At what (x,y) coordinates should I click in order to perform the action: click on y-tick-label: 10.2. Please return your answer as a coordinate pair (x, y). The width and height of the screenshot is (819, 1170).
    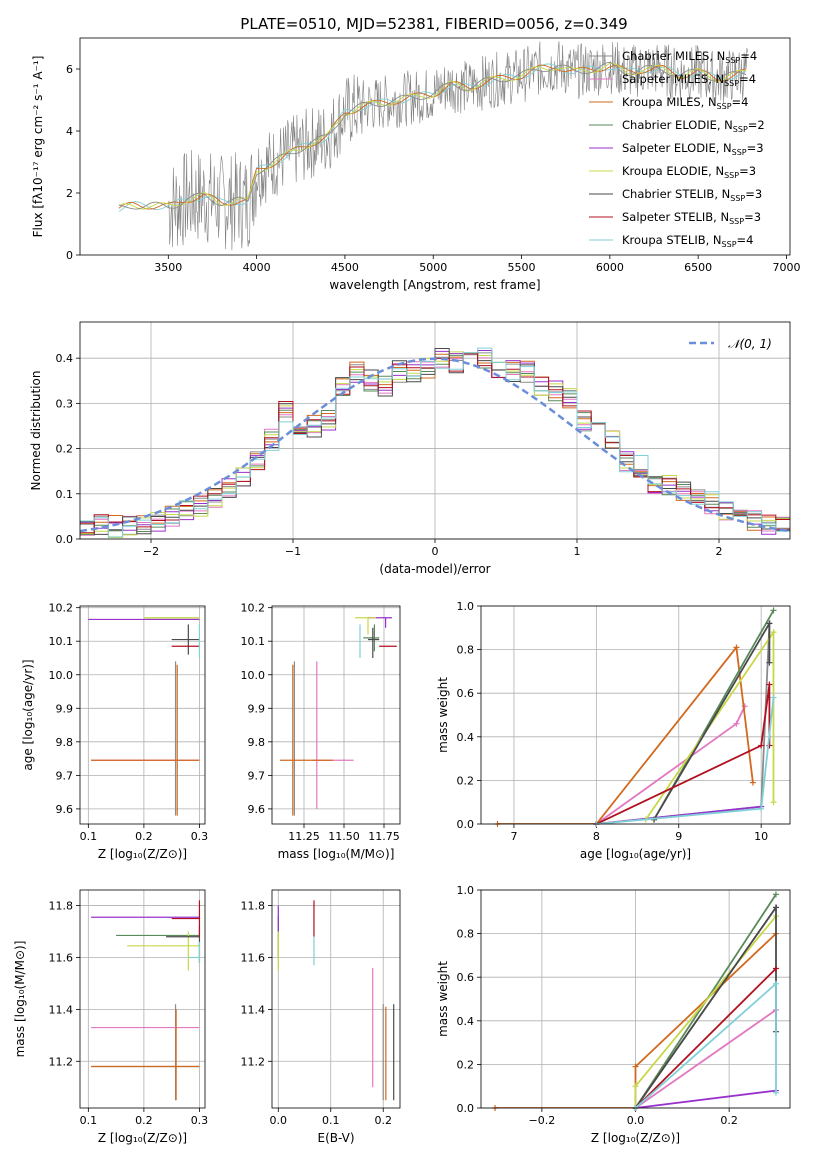
    Looking at the image, I should click on (253, 608).